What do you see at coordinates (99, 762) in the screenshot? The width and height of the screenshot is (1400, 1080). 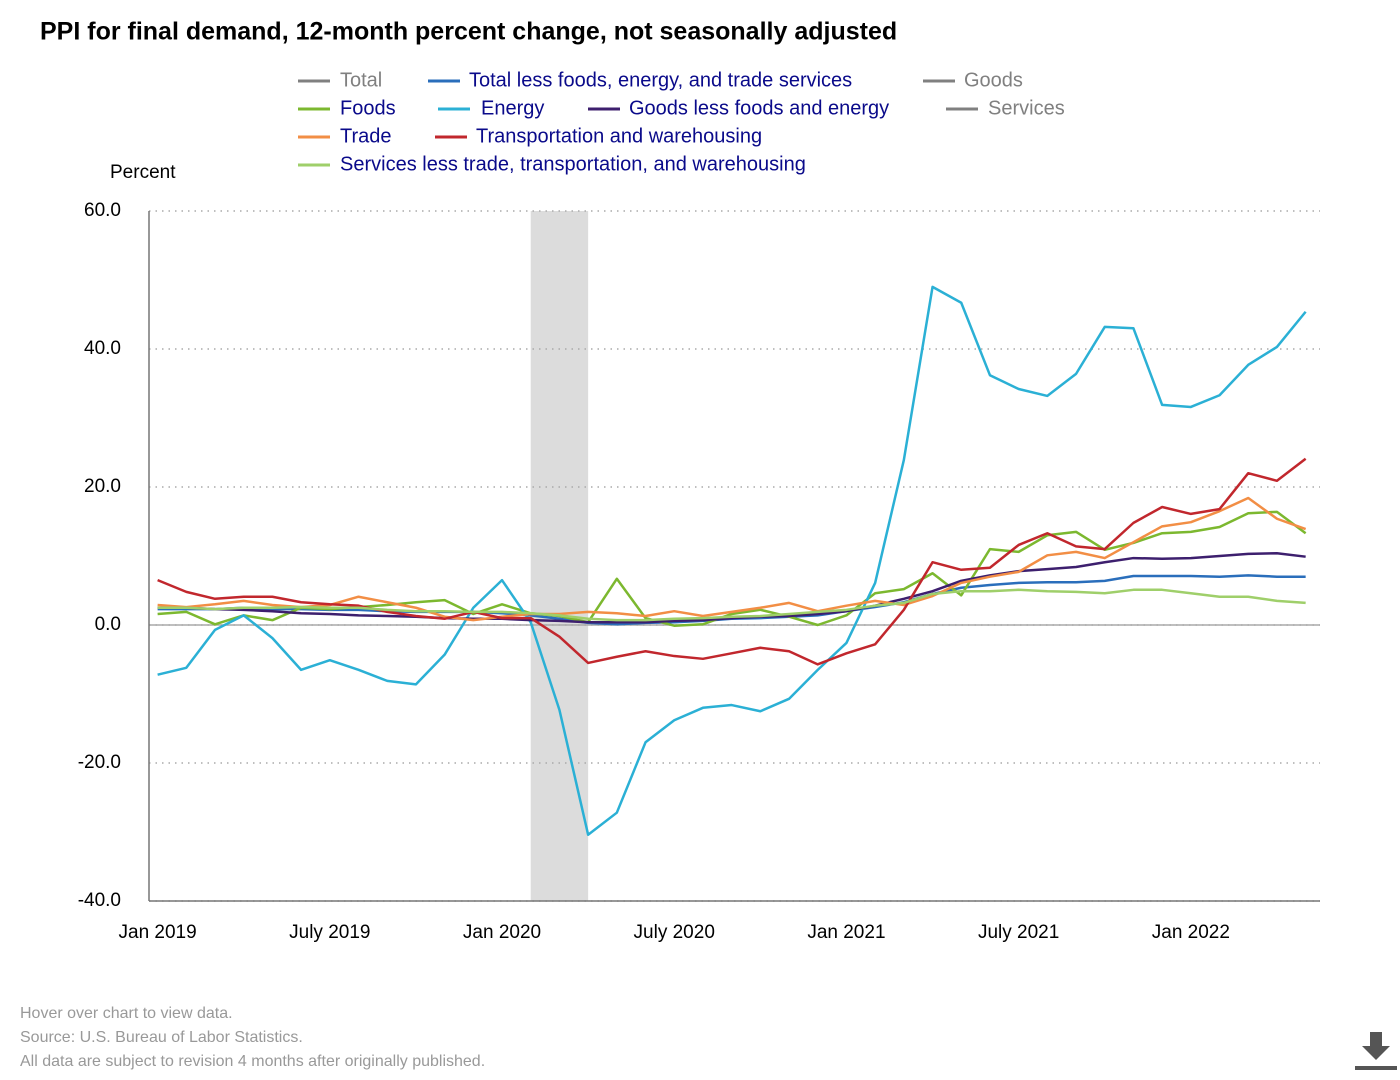 I see `y-tick-label: -20.0` at bounding box center [99, 762].